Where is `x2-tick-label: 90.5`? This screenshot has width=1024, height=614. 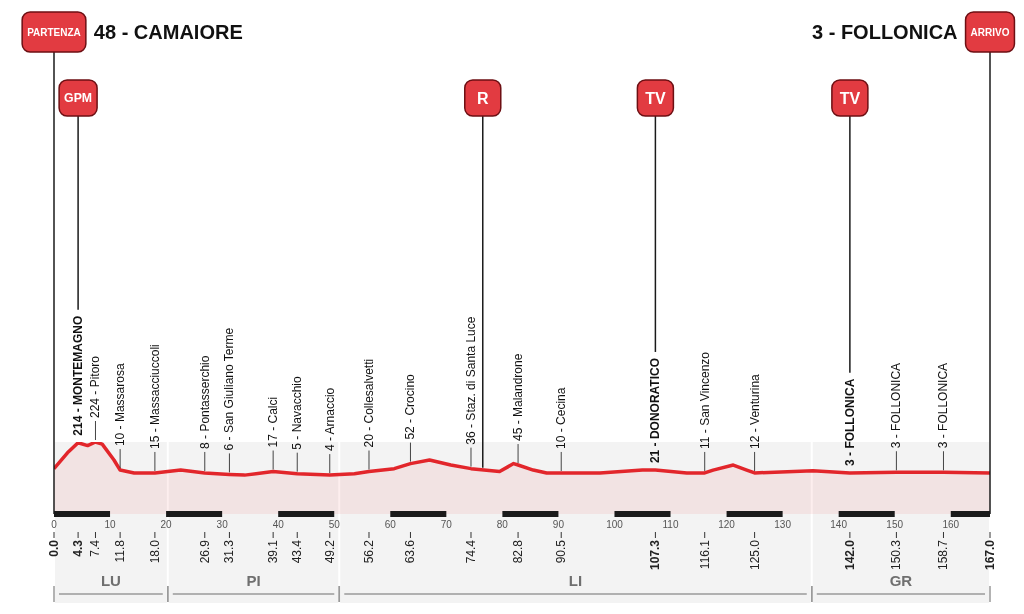
x2-tick-label: 90.5 is located at coordinates (561, 551).